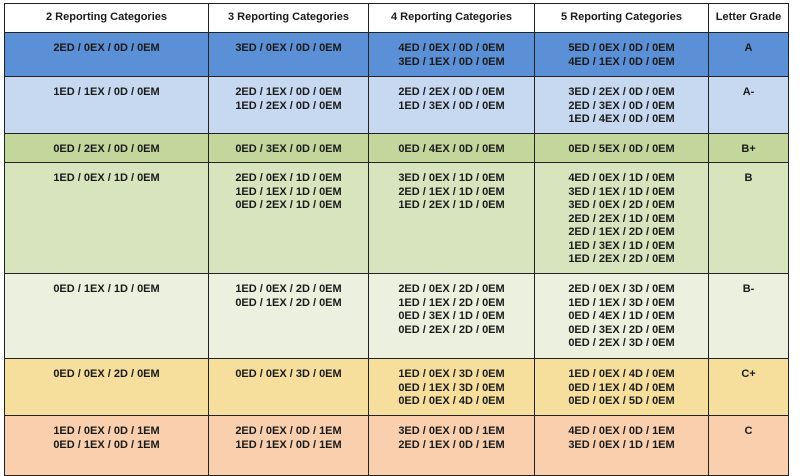 The image size is (800, 476). Describe the element at coordinates (288, 178) in the screenshot. I see `combination-text: 2ED / 0EX / 1D / 0EM` at that location.